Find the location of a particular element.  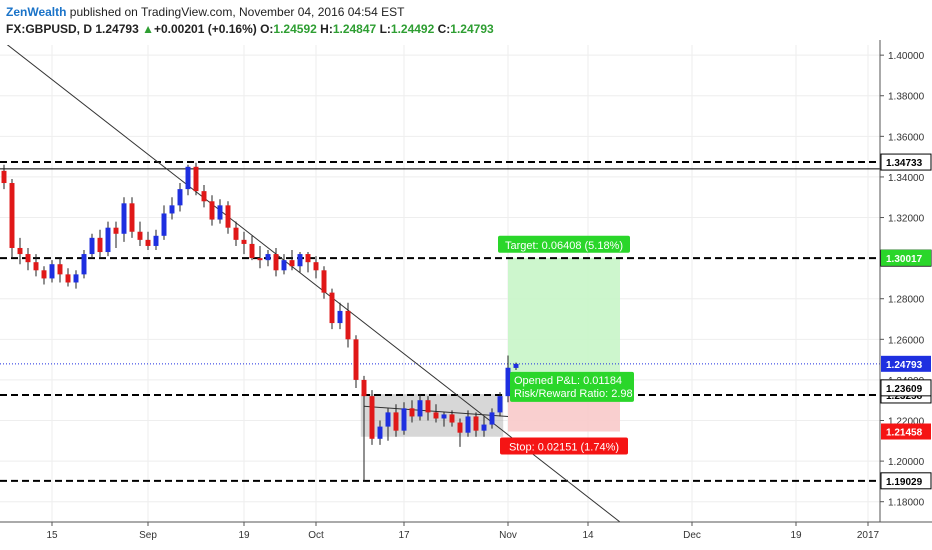

up-arrow-icon: ▲ is located at coordinates (148, 29).